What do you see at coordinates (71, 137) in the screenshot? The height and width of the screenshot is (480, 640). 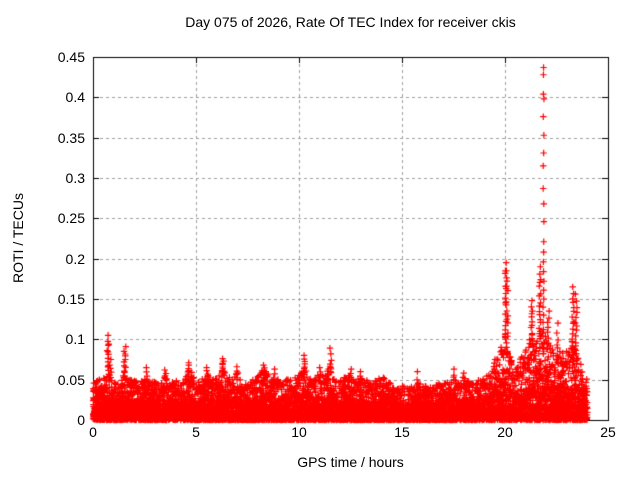 I see `y-tick-label: 0.35` at bounding box center [71, 137].